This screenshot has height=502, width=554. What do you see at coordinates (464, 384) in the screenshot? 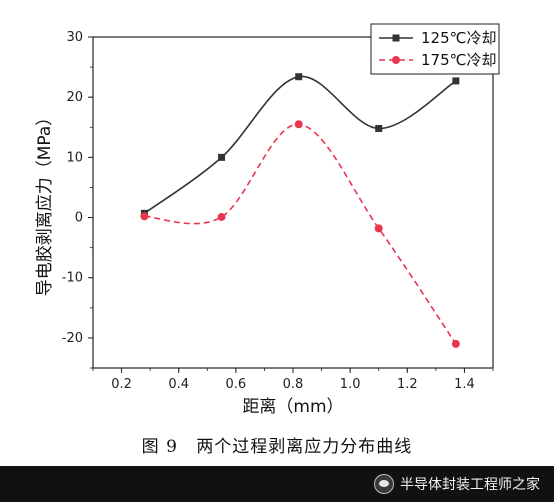
I see `x-tick-label: 1.4` at bounding box center [464, 384].